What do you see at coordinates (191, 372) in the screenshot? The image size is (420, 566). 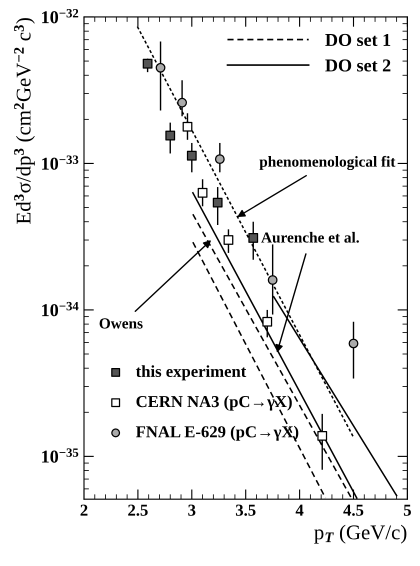 I see `legend-label: this experiment` at bounding box center [191, 372].